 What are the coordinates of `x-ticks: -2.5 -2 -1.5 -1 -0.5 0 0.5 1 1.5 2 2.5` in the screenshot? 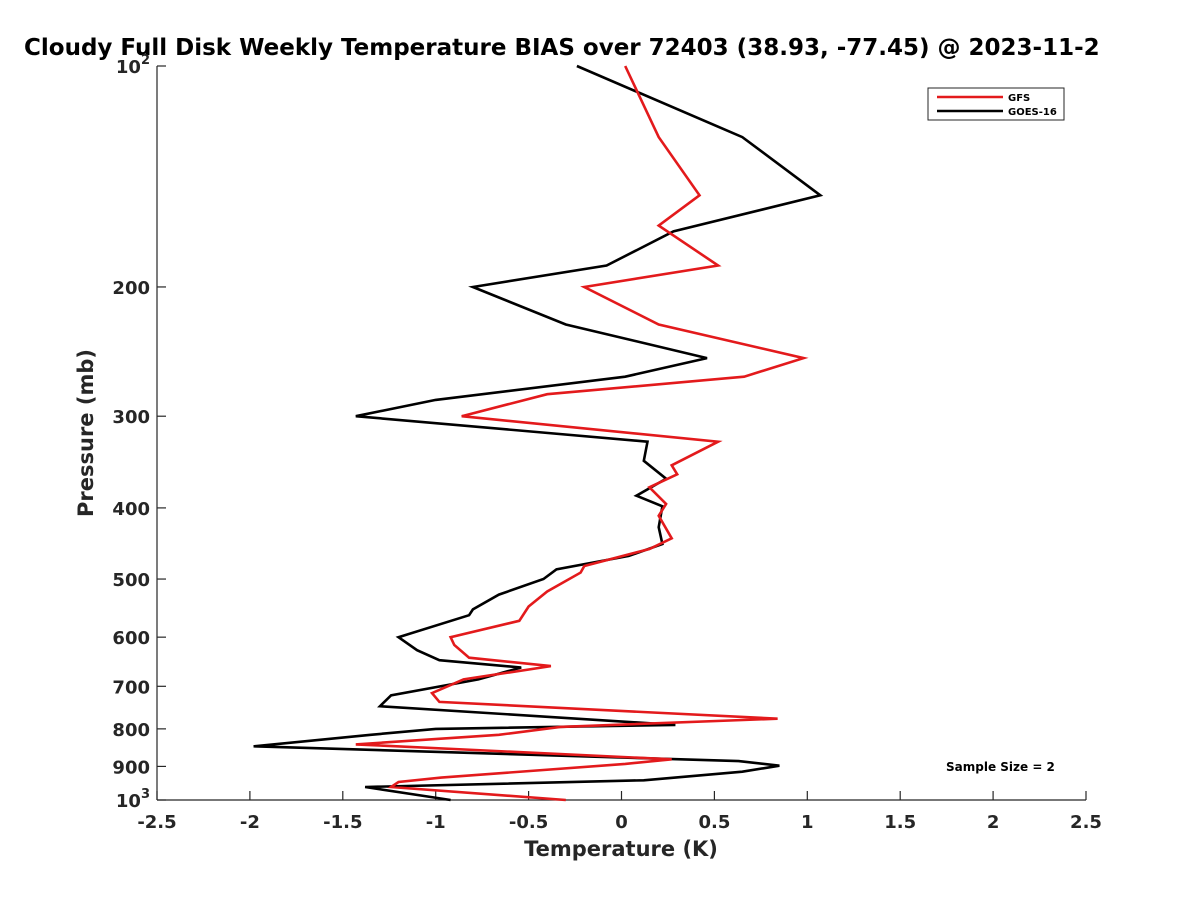 It's located at (619, 812).